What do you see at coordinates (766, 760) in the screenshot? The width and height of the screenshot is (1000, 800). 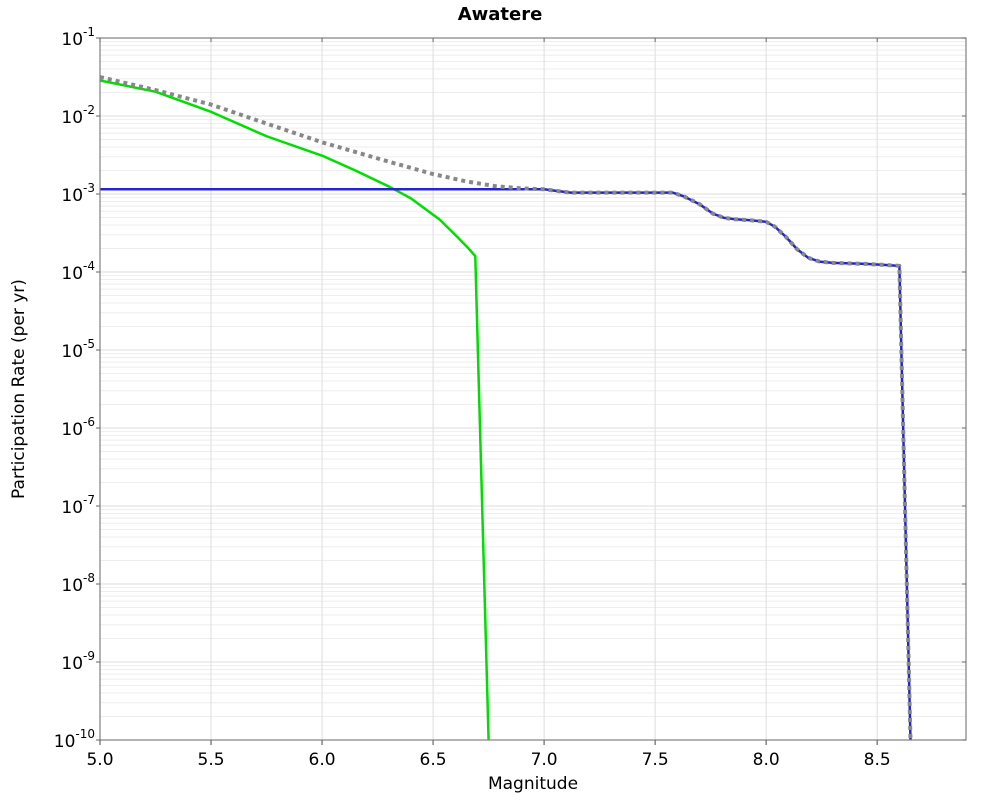 I see `x-tick-label: 8.0` at bounding box center [766, 760].